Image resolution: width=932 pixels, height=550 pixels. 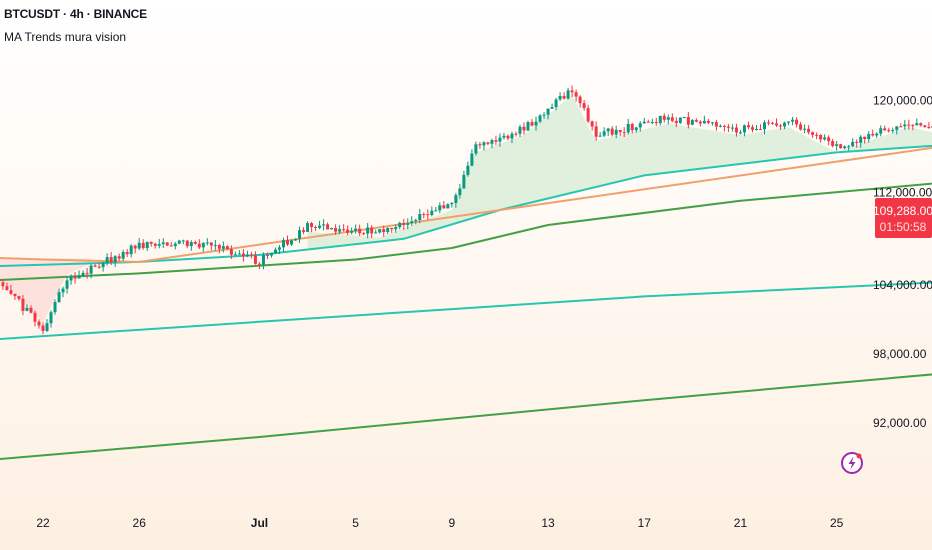 I want to click on price-tick-4: 92,000.00, so click(x=900, y=423).